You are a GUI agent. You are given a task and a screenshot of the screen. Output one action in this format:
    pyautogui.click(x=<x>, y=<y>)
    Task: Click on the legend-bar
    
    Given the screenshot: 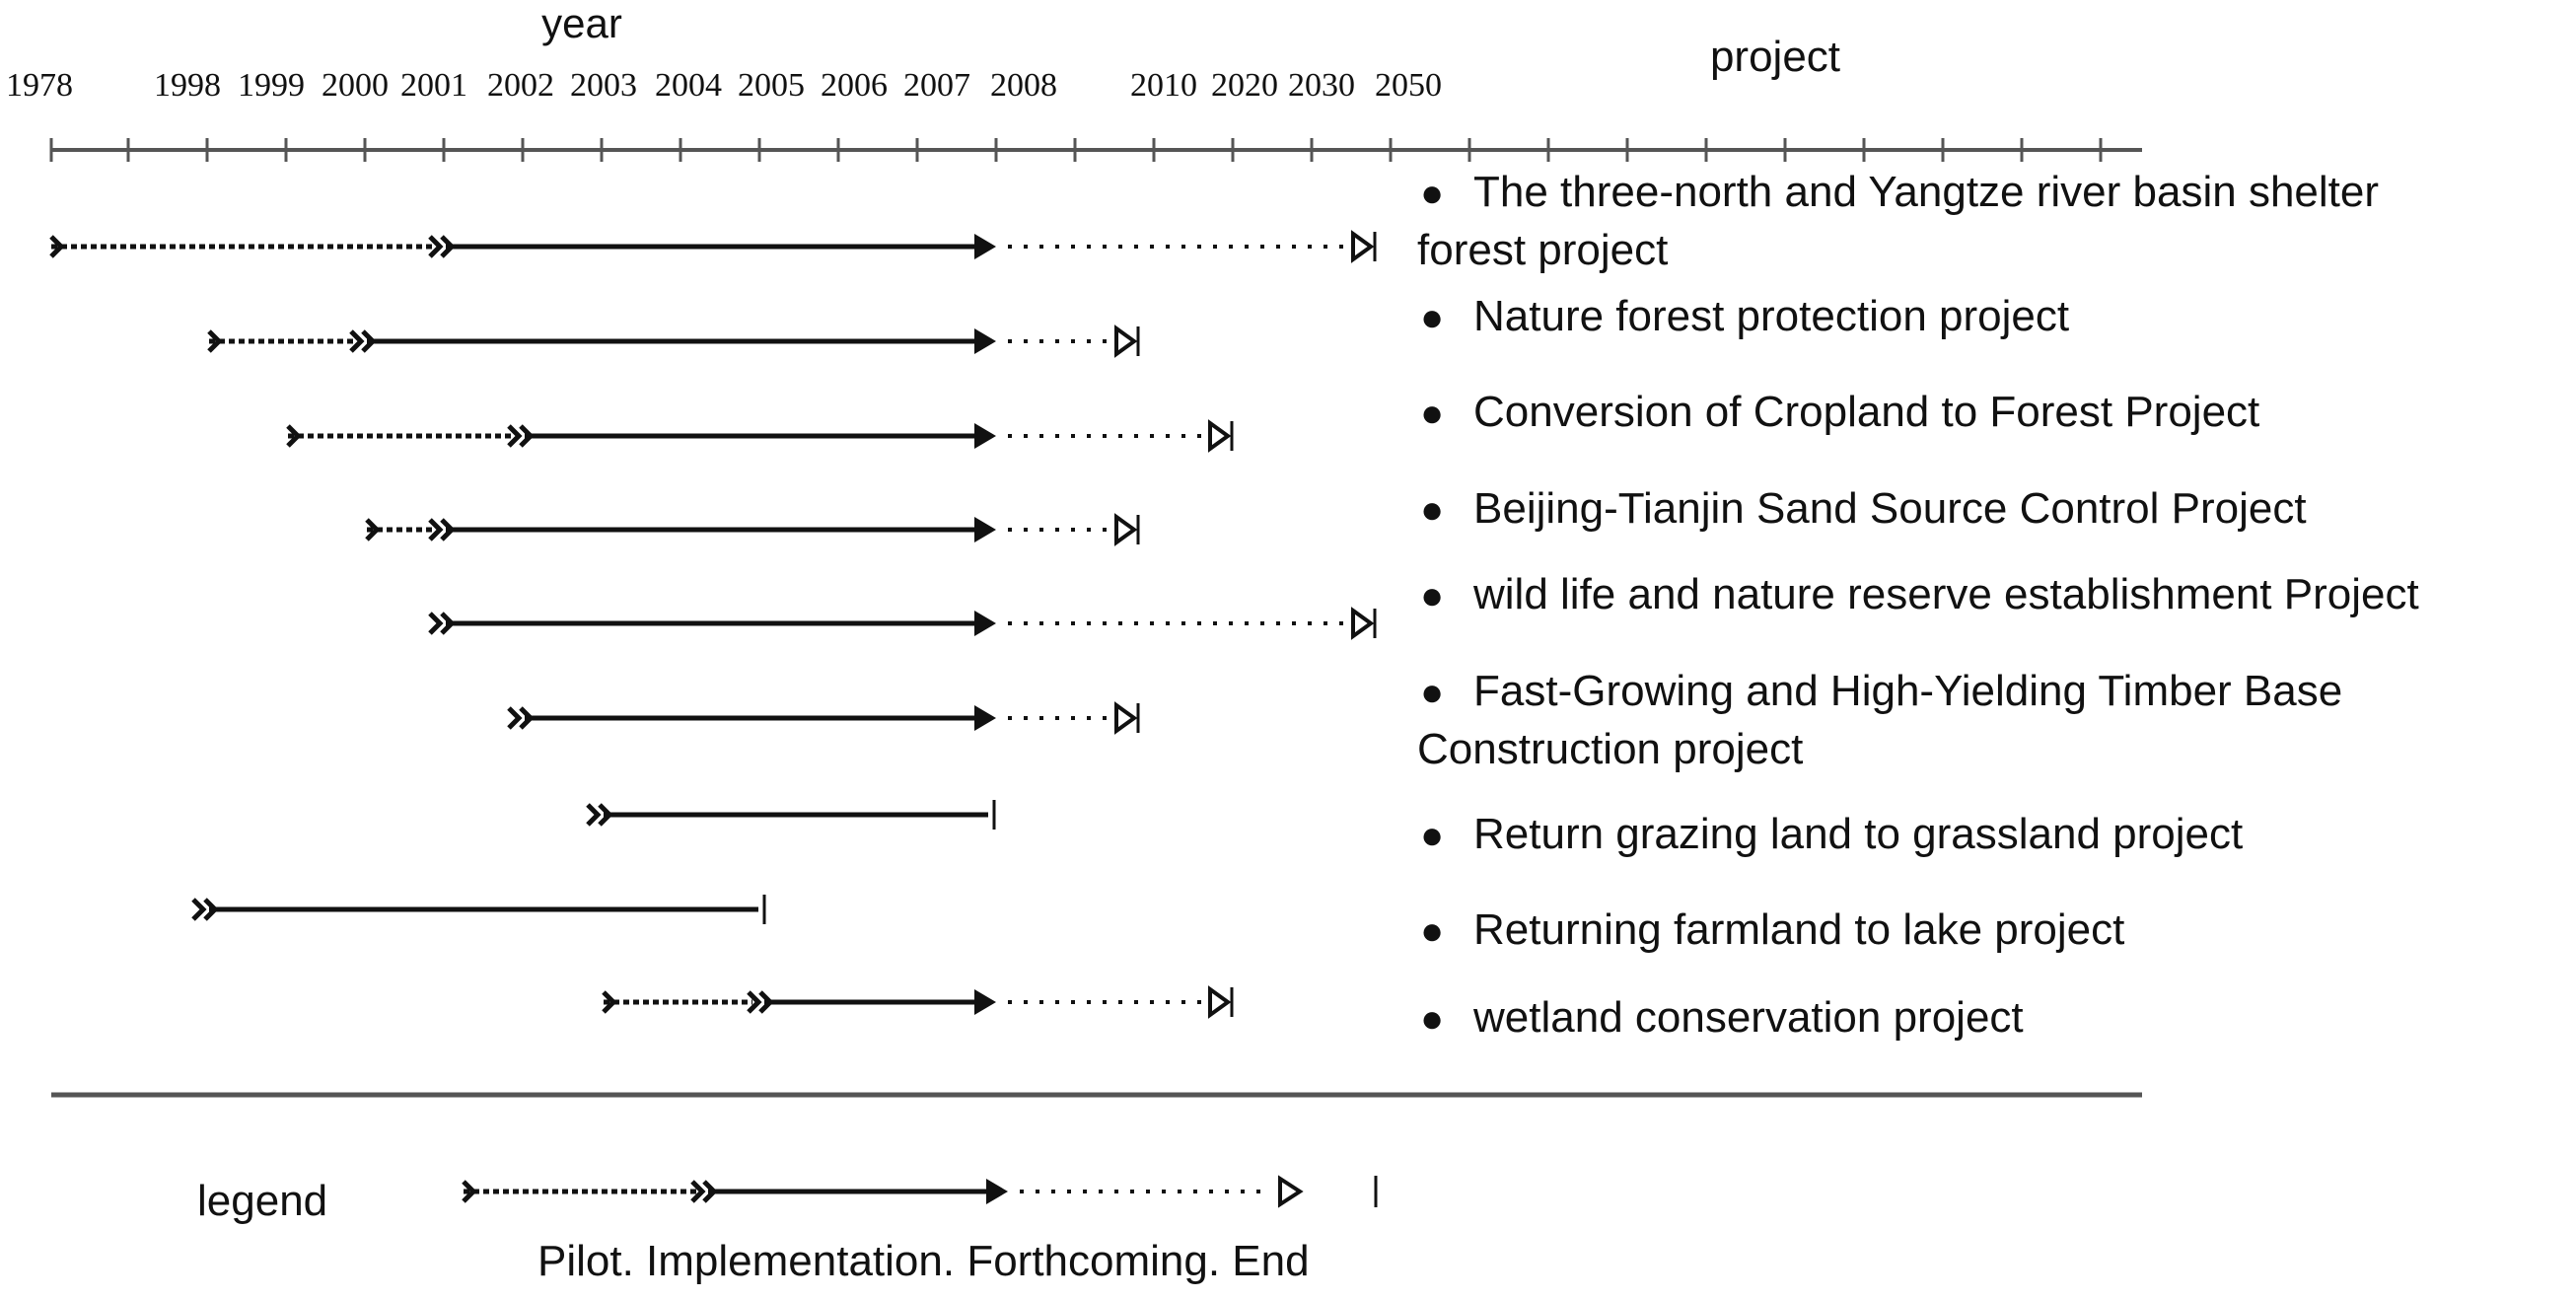 What is the action you would take?
    pyautogui.click(x=920, y=1191)
    